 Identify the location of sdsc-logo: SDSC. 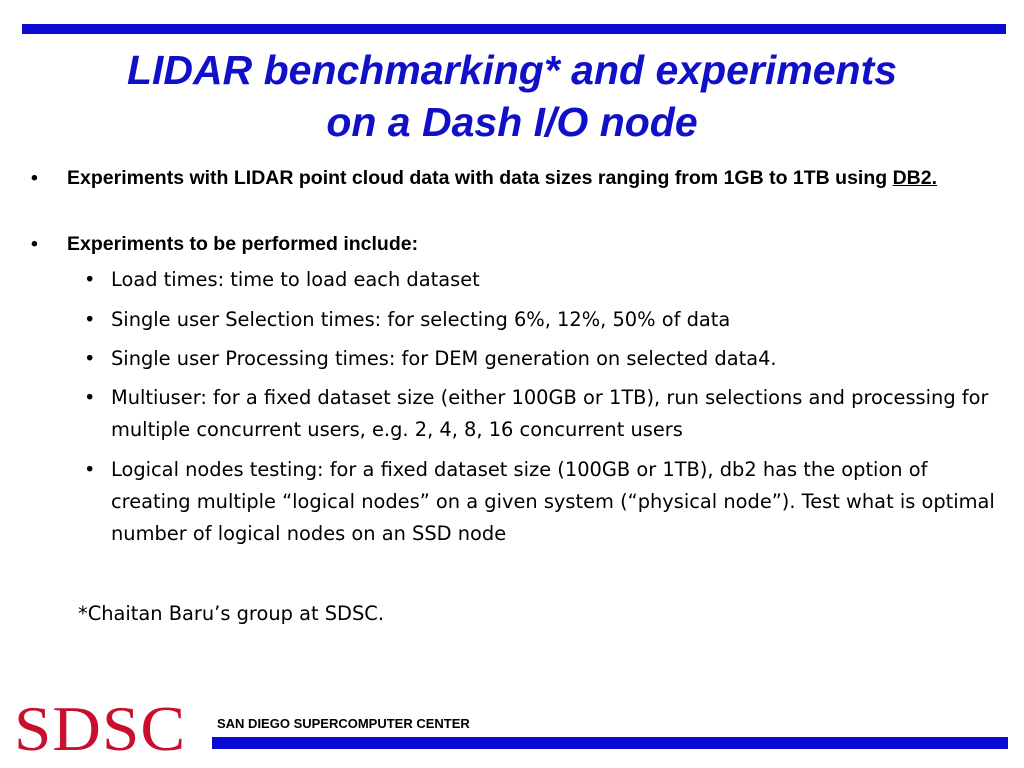
(100, 728).